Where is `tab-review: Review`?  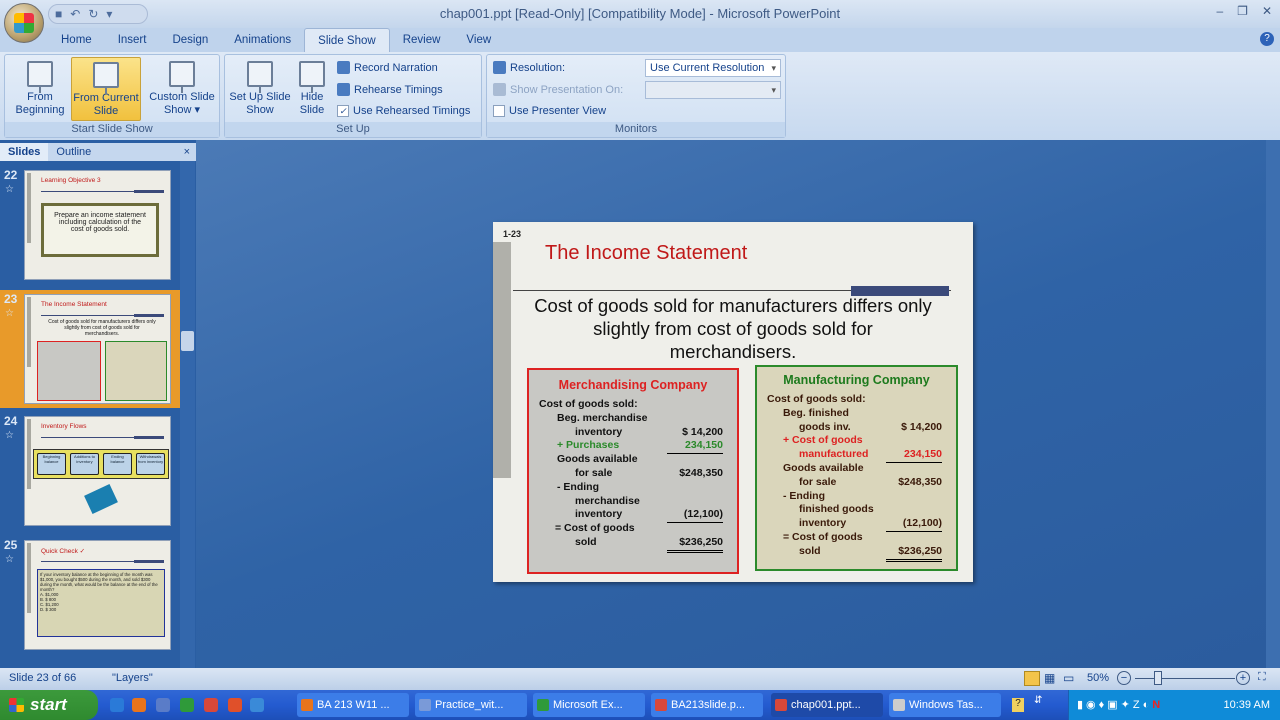 tab-review: Review is located at coordinates (421, 40).